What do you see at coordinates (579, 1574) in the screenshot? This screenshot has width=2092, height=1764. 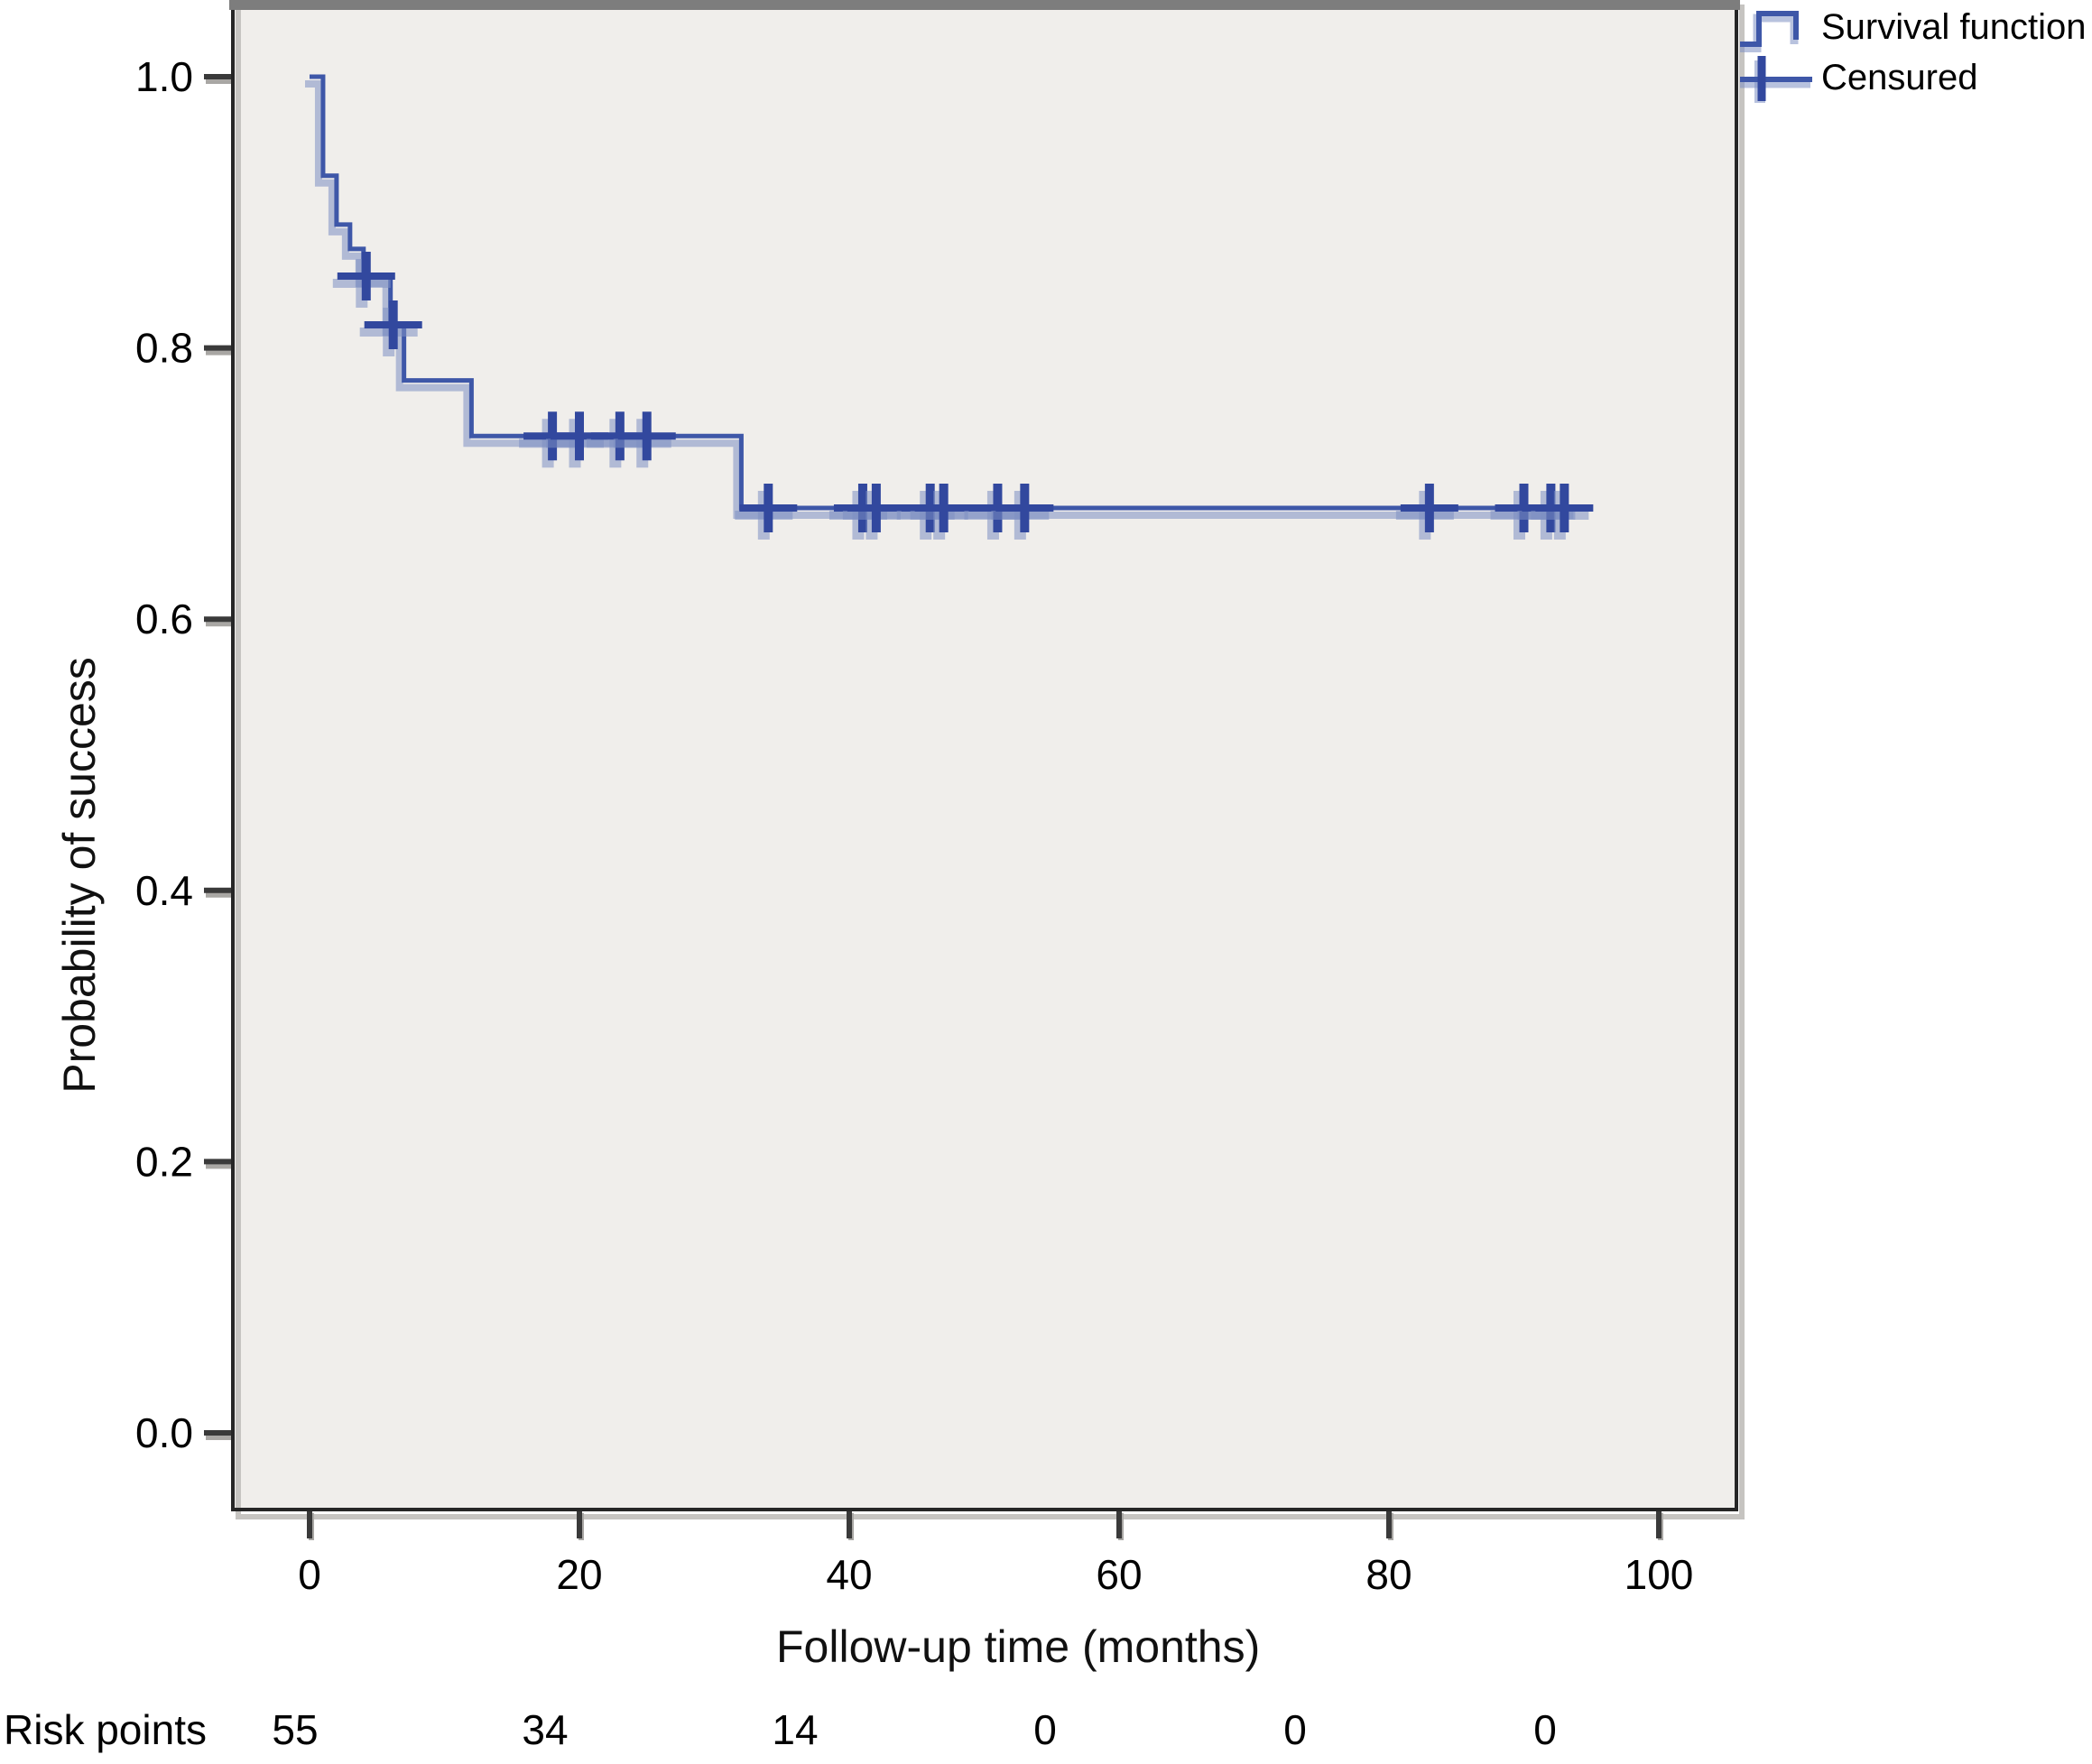 I see `x-tick-label: 20` at bounding box center [579, 1574].